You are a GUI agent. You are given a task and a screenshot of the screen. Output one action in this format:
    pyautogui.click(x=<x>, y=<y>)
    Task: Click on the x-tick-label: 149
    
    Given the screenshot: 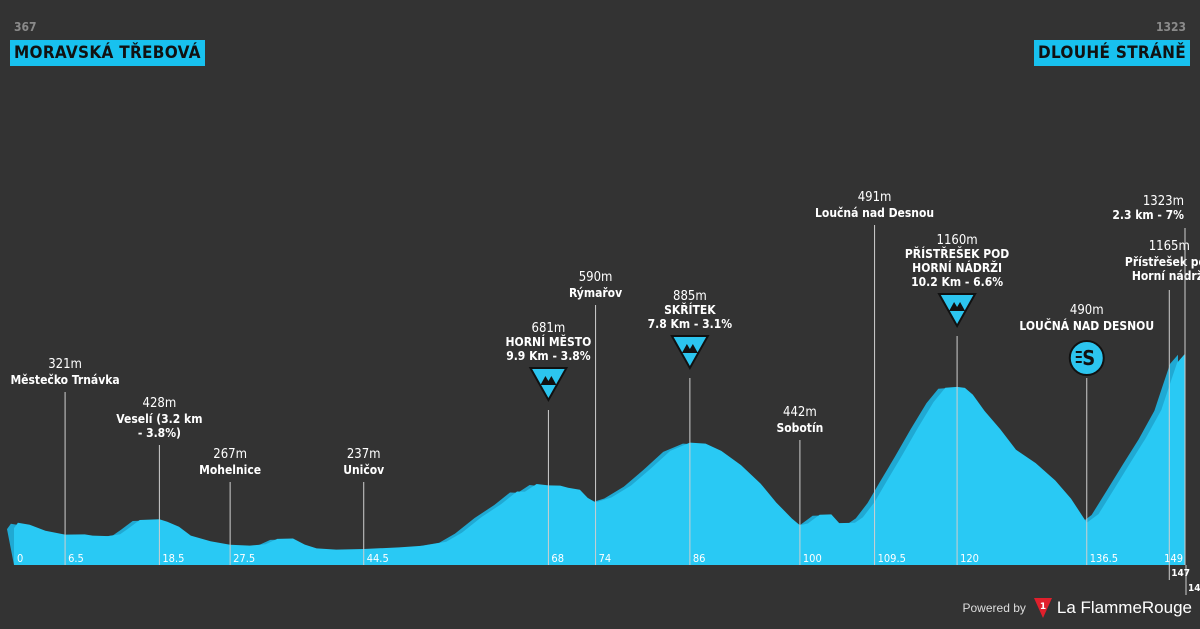 What is the action you would take?
    pyautogui.click(x=1173, y=558)
    